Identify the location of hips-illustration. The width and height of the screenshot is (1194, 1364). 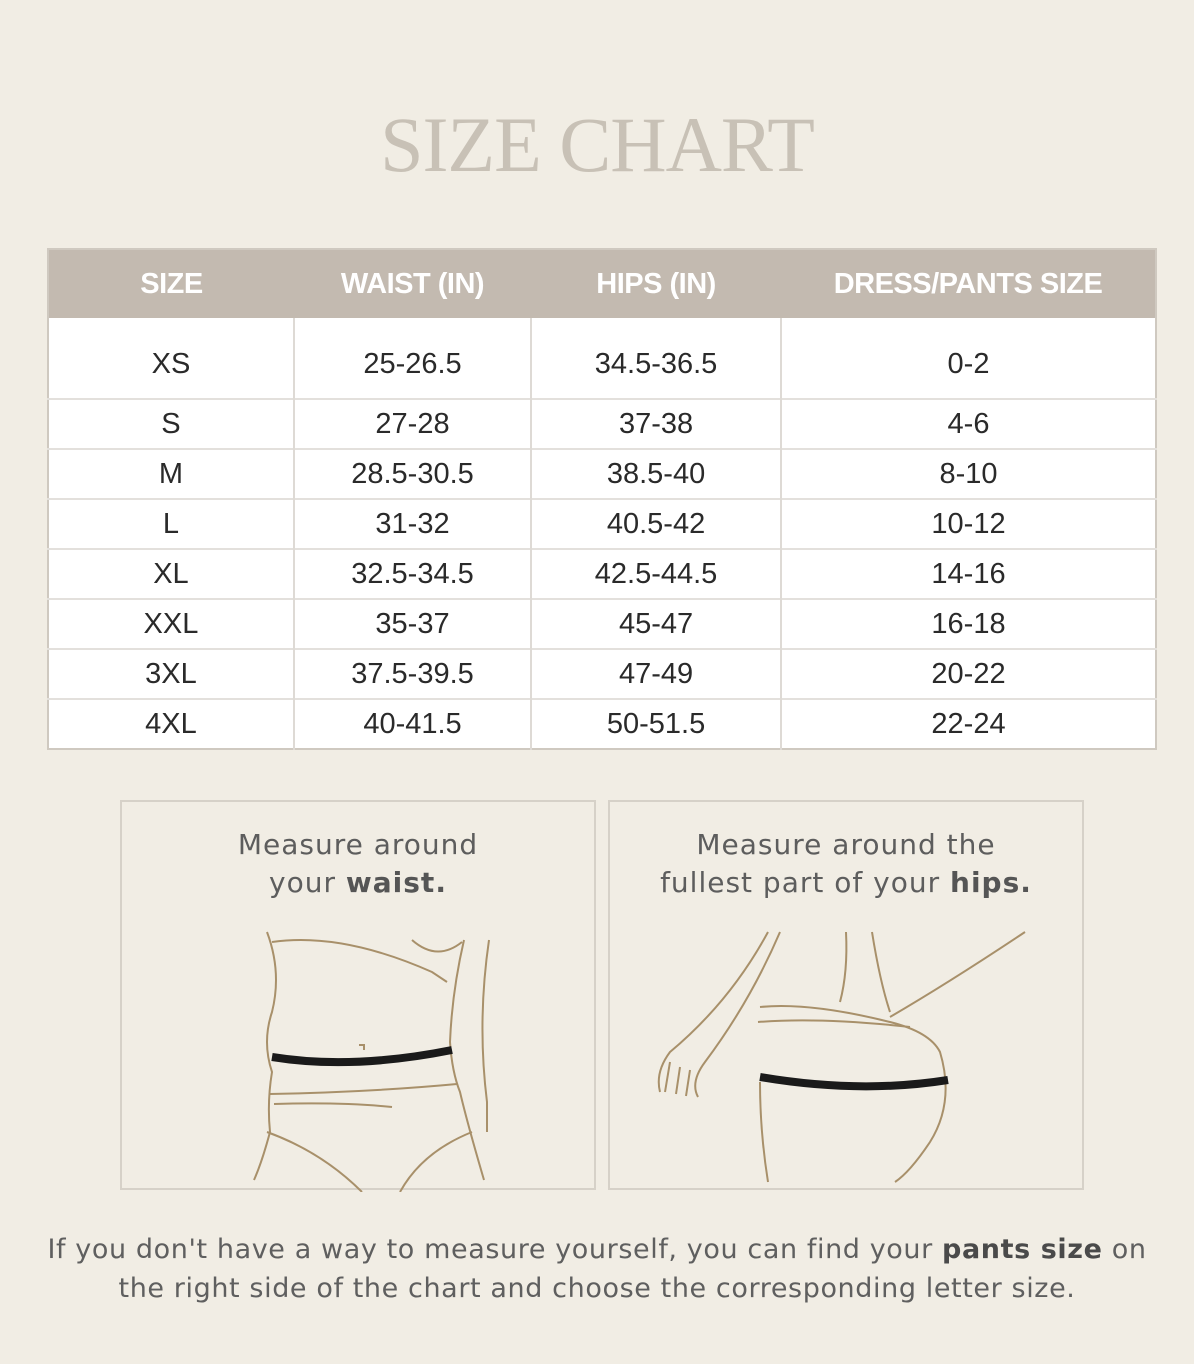
(841, 1057).